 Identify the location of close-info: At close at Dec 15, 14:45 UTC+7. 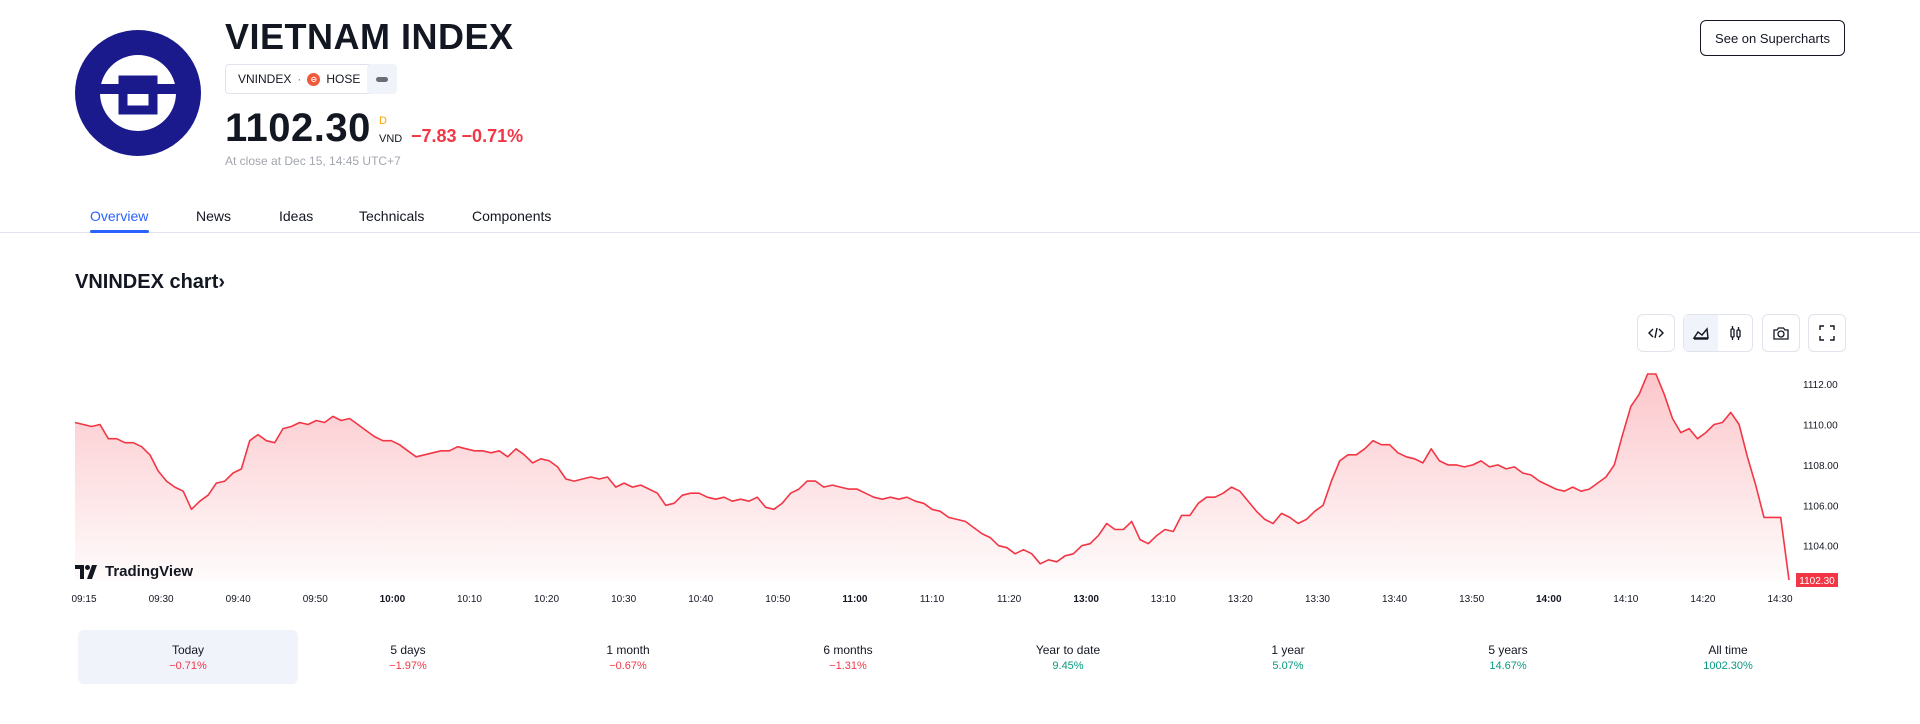
(313, 161).